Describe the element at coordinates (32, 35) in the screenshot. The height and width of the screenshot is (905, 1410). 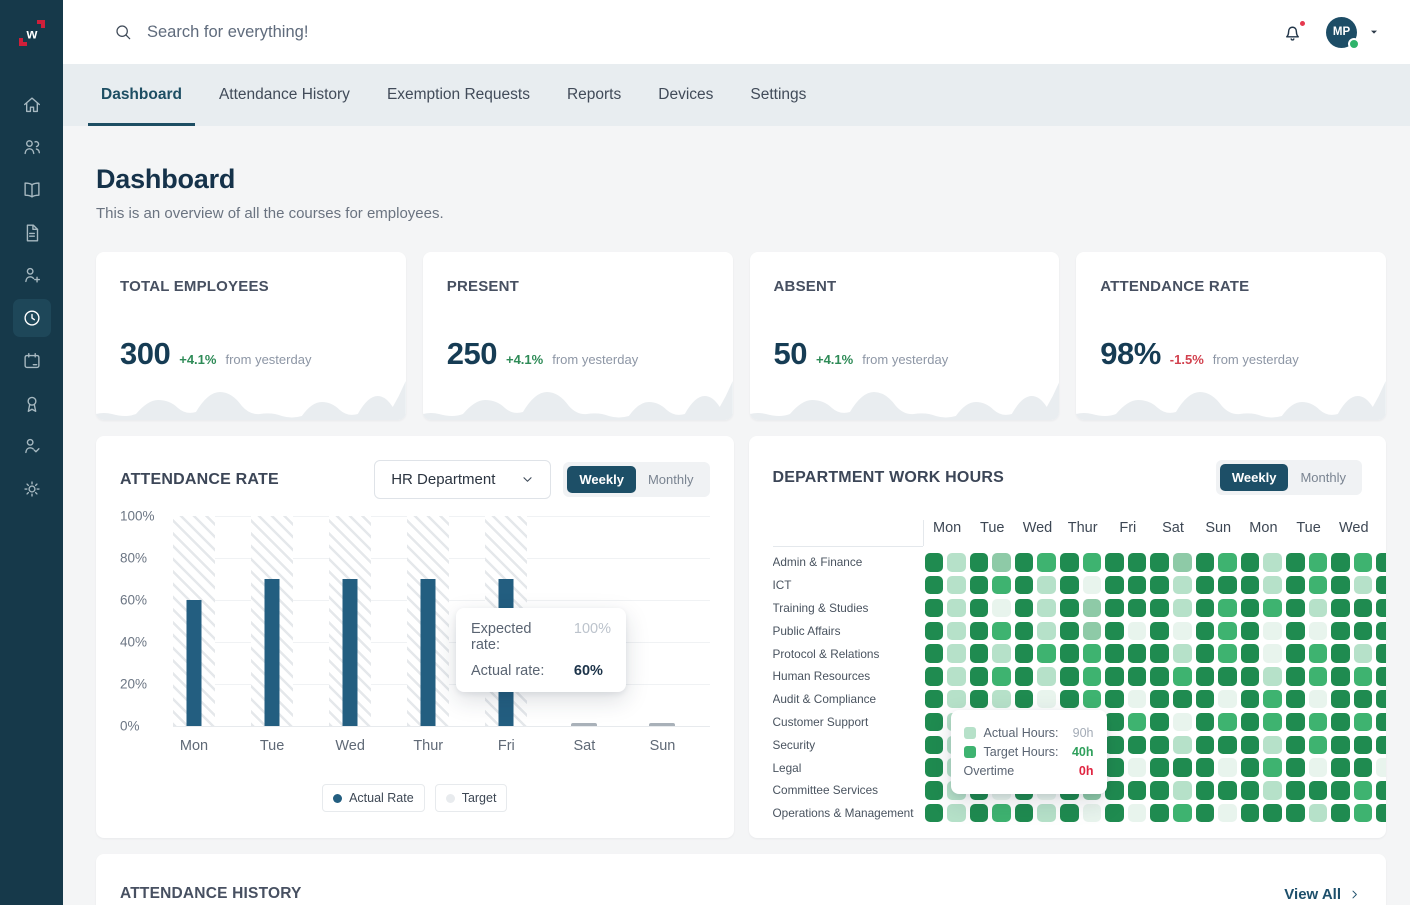
I see `brand-logo: w` at that location.